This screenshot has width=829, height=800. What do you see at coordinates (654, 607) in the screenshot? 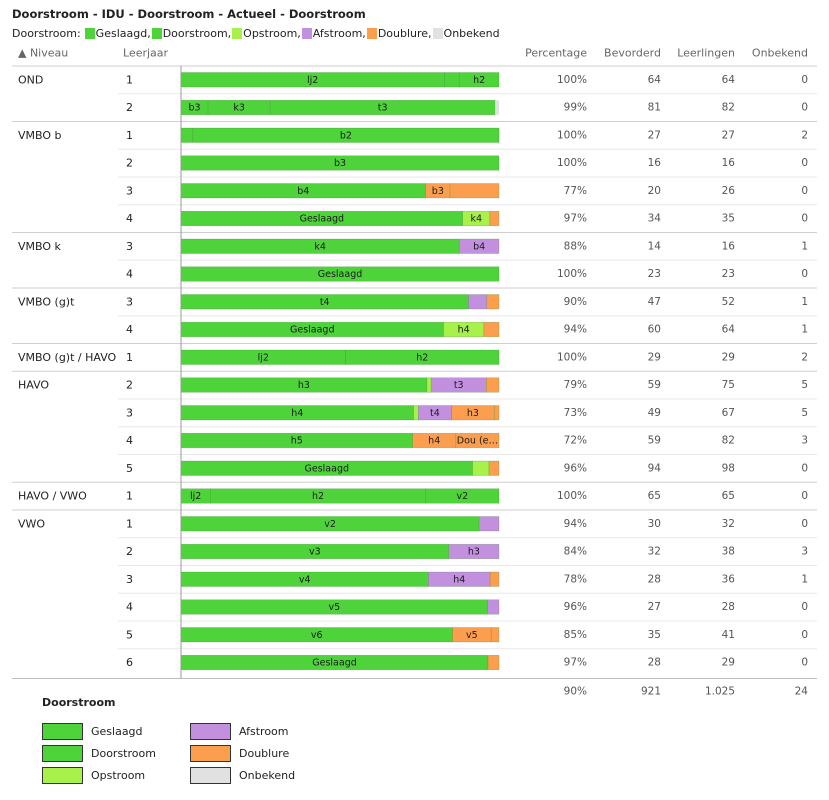
I see `bevorderd-value: 27` at bounding box center [654, 607].